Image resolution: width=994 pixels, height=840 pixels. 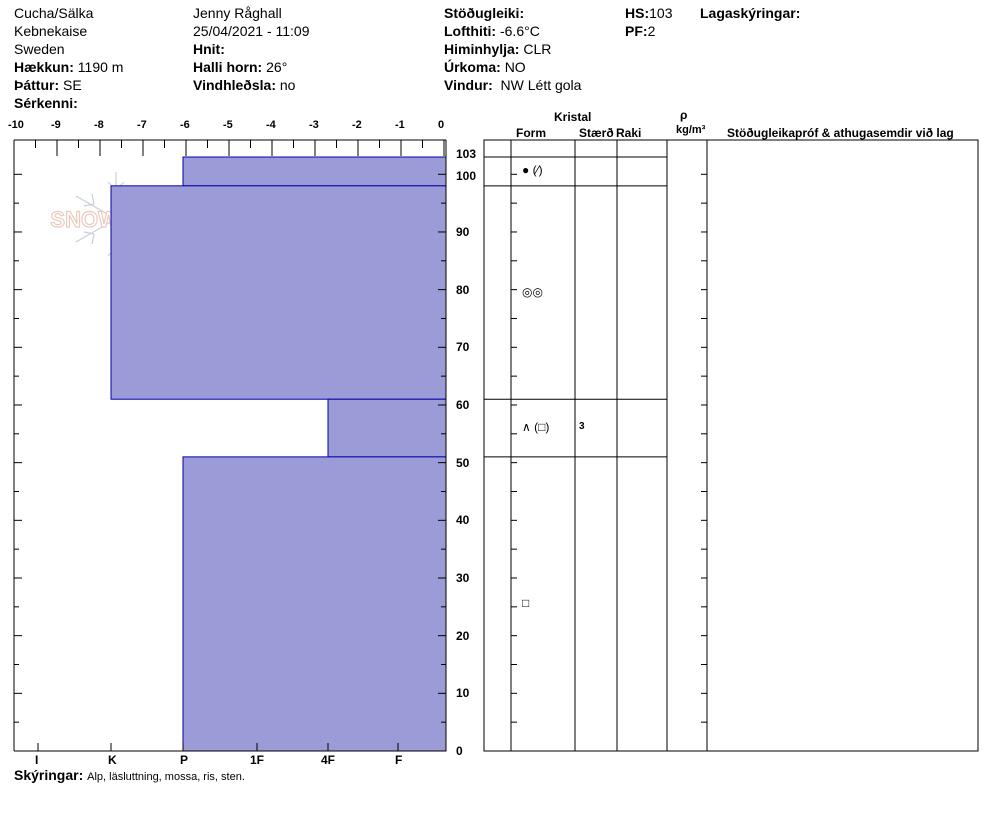 I want to click on sky-row: Himinhylja: CLR, so click(x=498, y=49).